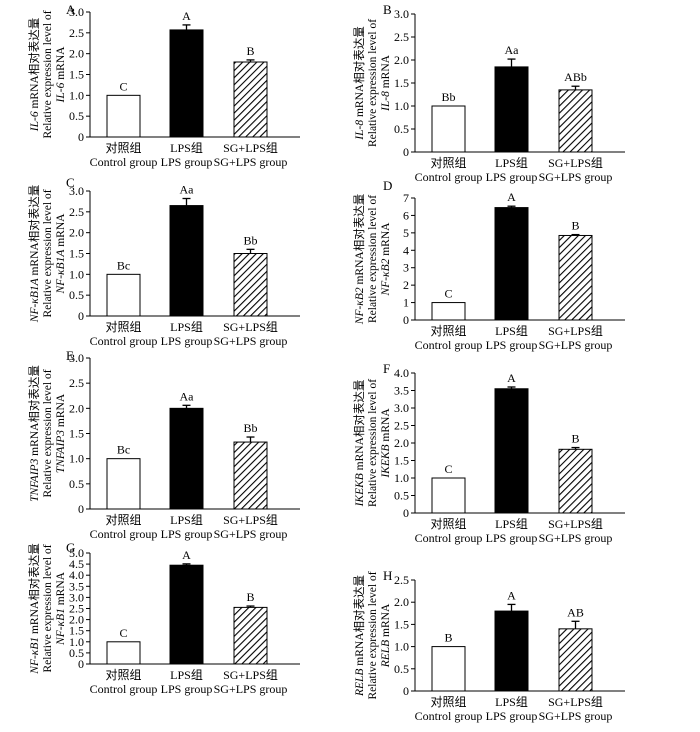 This screenshot has width=700, height=732. I want to click on x-category-label: Control group, so click(124, 162).